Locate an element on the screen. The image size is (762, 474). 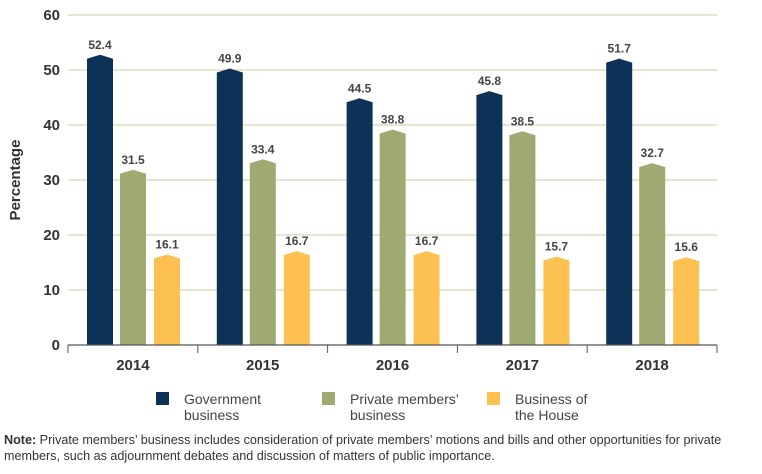
data-label: 15.7 is located at coordinates (557, 247).